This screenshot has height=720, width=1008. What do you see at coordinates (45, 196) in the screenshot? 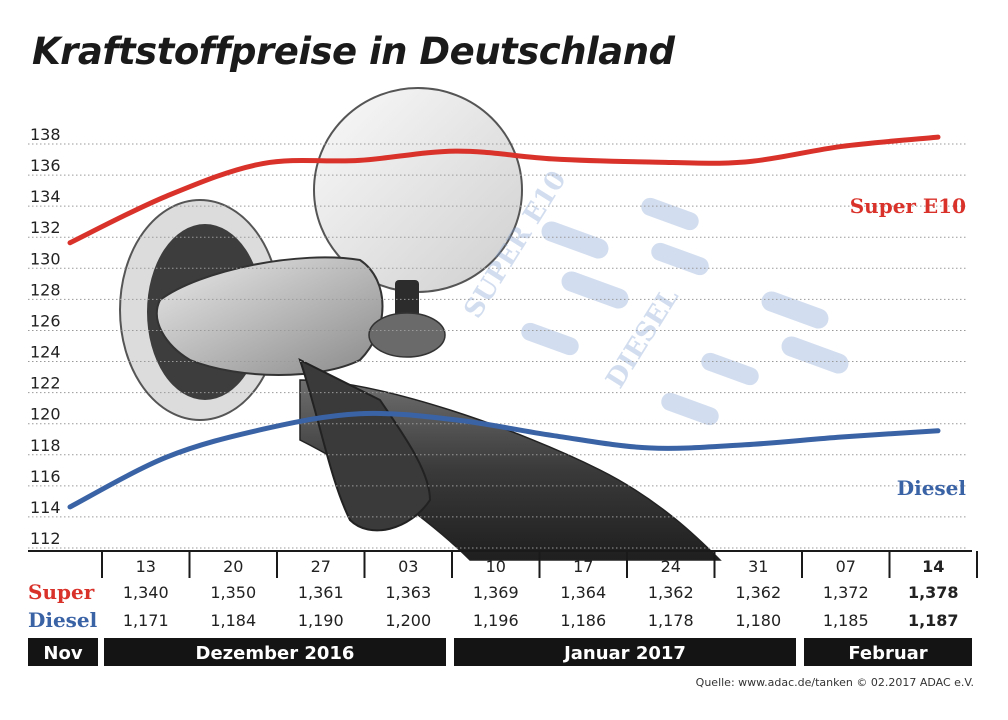
I see `y-tick-label: 134` at bounding box center [45, 196].